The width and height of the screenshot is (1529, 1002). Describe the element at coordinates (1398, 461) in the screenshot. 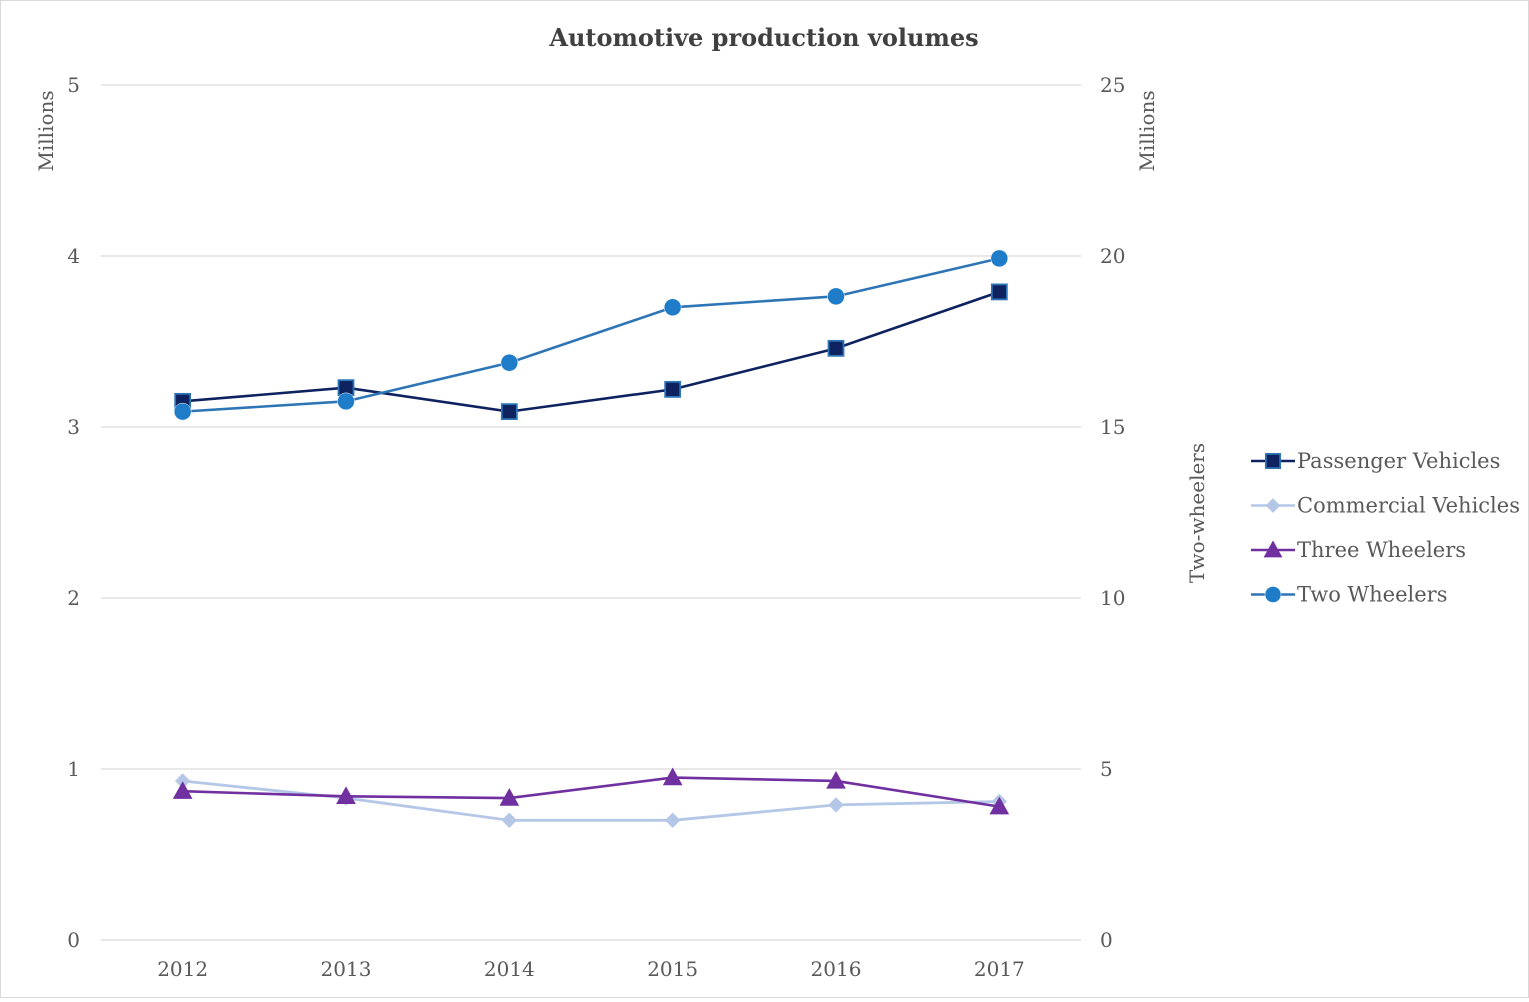

I see `legend-label: Passenger Vehicles` at that location.